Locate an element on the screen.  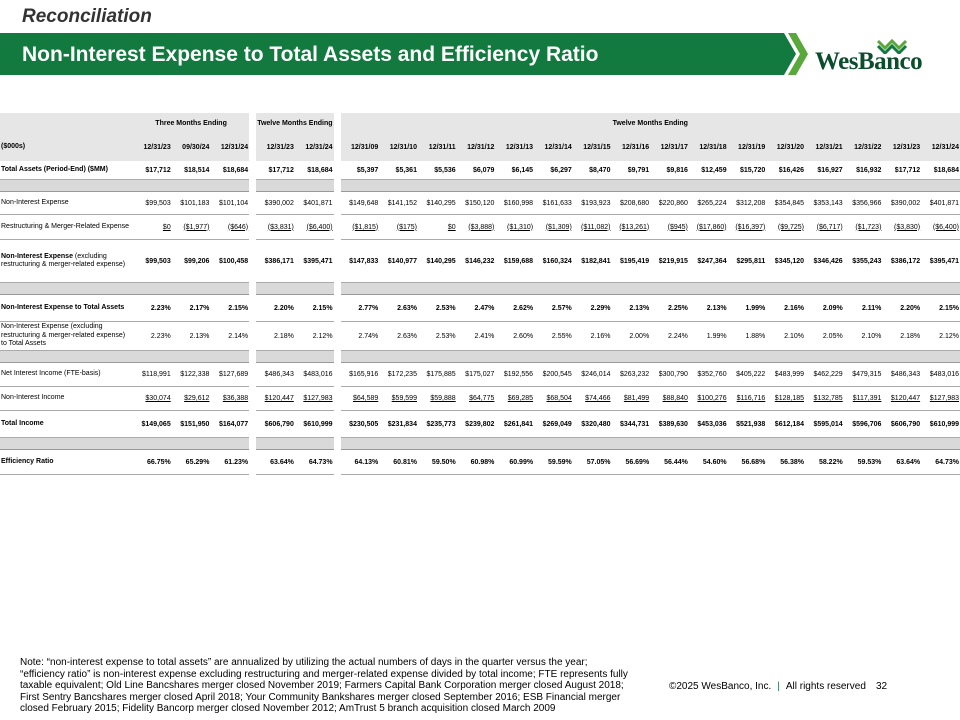
cell-value: $64,775 is located at coordinates (482, 398).